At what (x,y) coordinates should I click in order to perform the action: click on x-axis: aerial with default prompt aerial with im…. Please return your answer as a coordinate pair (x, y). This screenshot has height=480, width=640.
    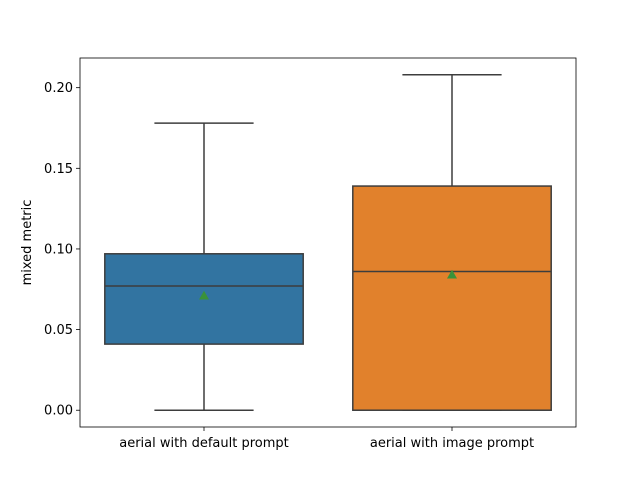
    Looking at the image, I should click on (326, 439).